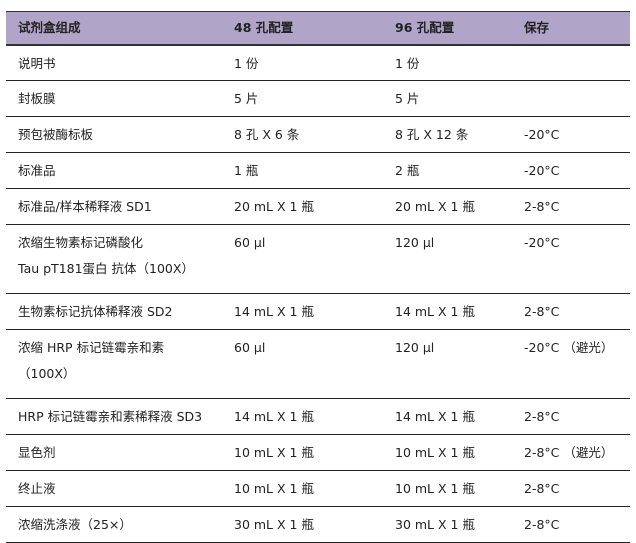  Describe the element at coordinates (574, 28) in the screenshot. I see `header-storage: 保存` at that location.